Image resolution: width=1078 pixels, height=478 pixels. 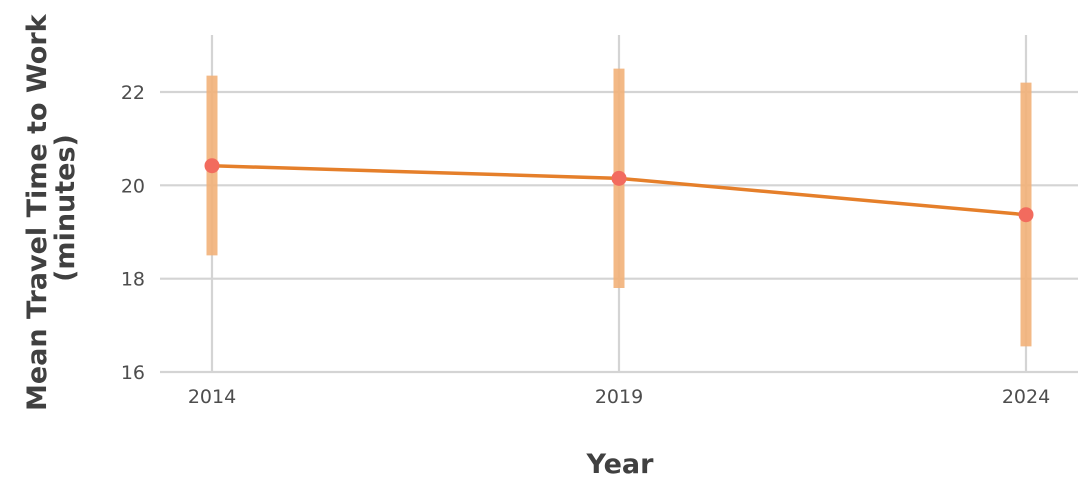 What do you see at coordinates (133, 93) in the screenshot?
I see `y-tick-label-22: 22` at bounding box center [133, 93].